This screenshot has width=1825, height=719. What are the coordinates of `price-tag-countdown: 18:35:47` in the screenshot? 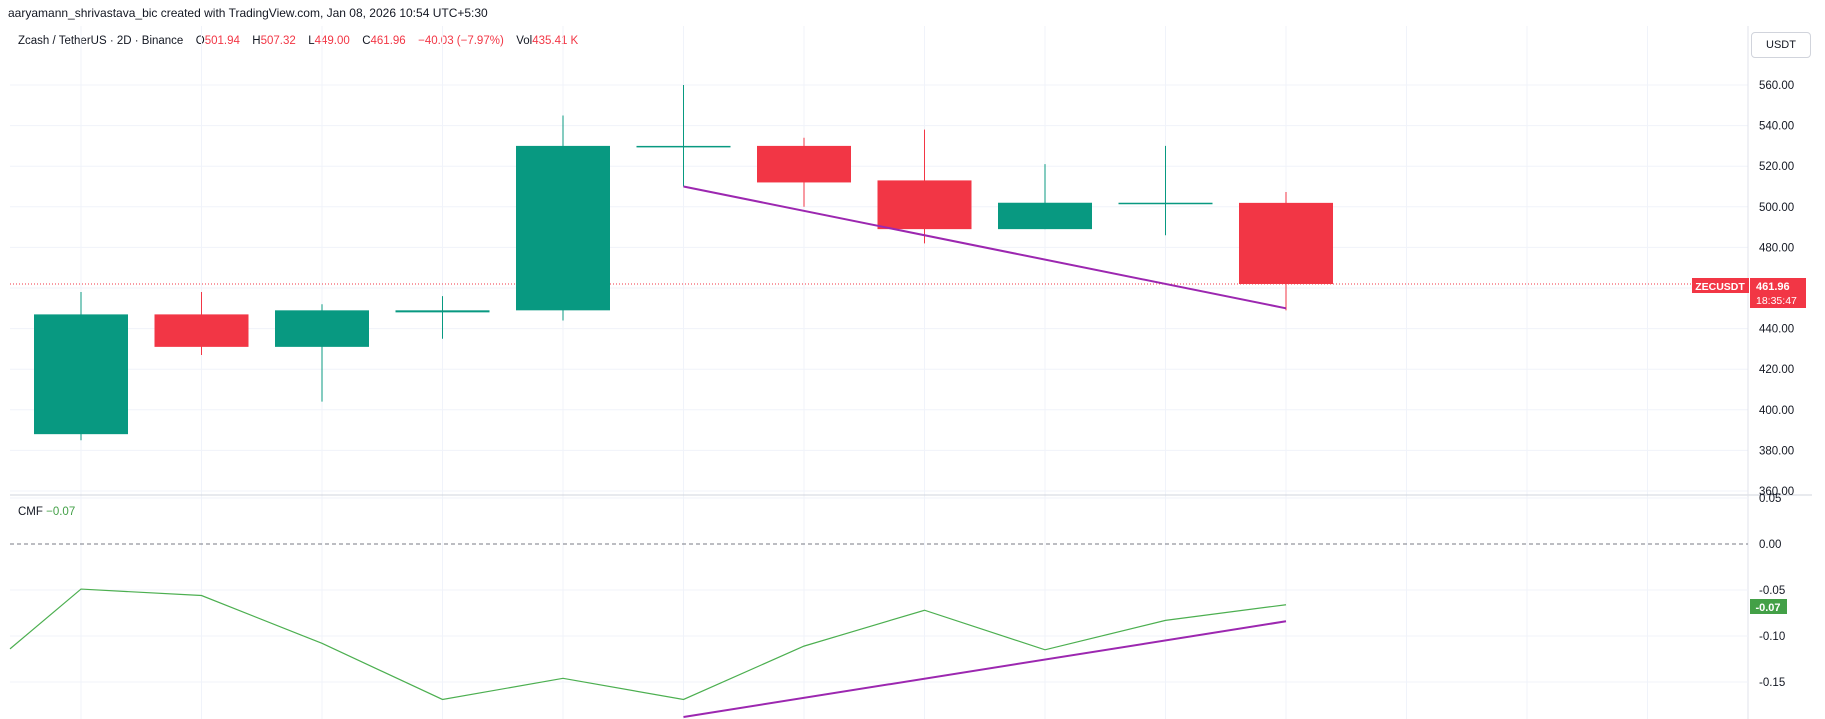 It's located at (1776, 301).